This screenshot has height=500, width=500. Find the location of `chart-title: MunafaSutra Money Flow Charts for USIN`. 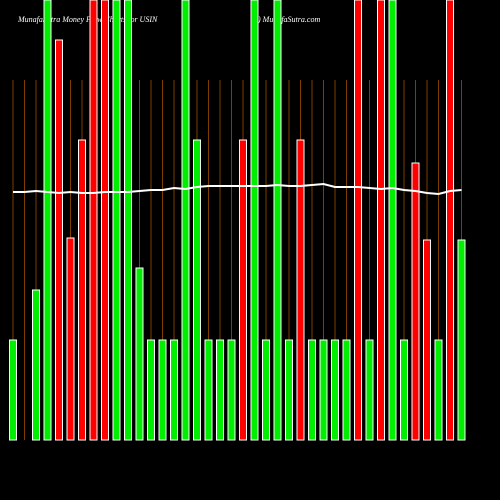

chart-title: MunafaSutra Money Flow Charts for USIN is located at coordinates (87, 19).